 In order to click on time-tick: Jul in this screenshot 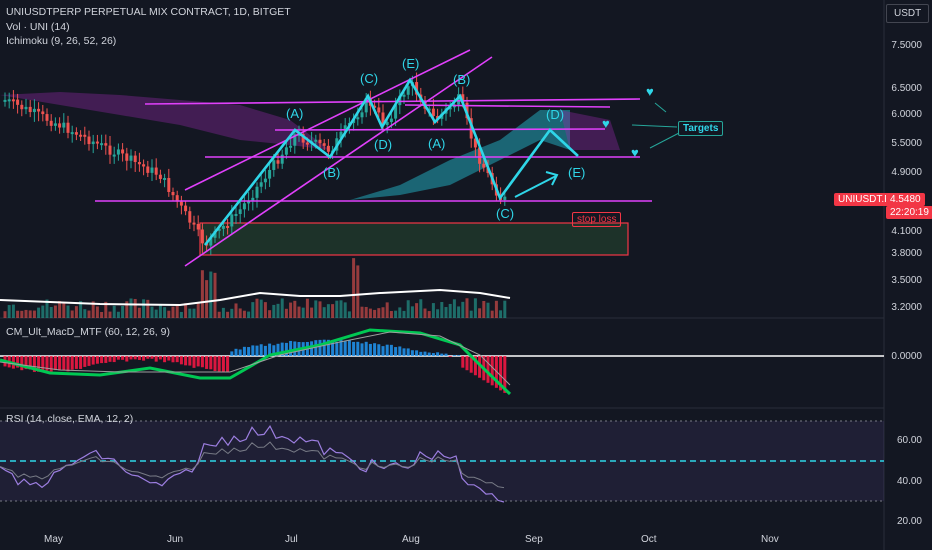, I will do `click(291, 539)`.